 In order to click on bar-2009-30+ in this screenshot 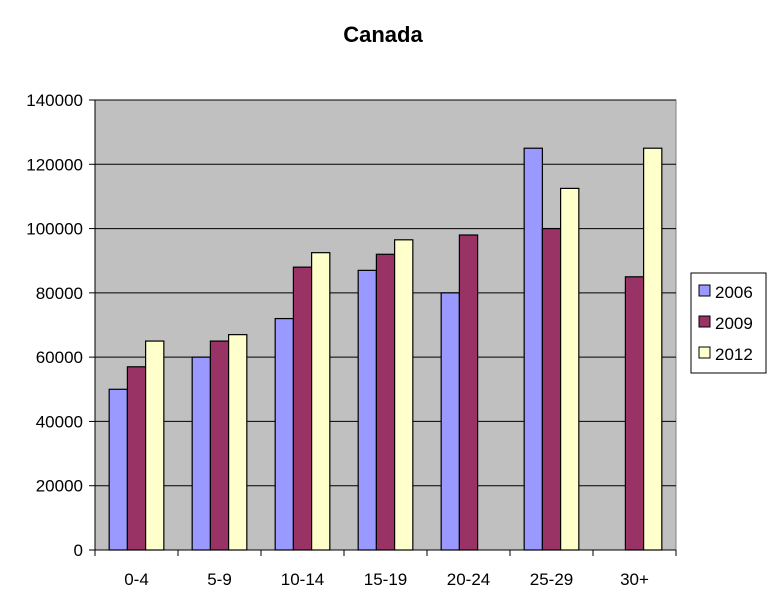, I will do `click(634, 413)`.